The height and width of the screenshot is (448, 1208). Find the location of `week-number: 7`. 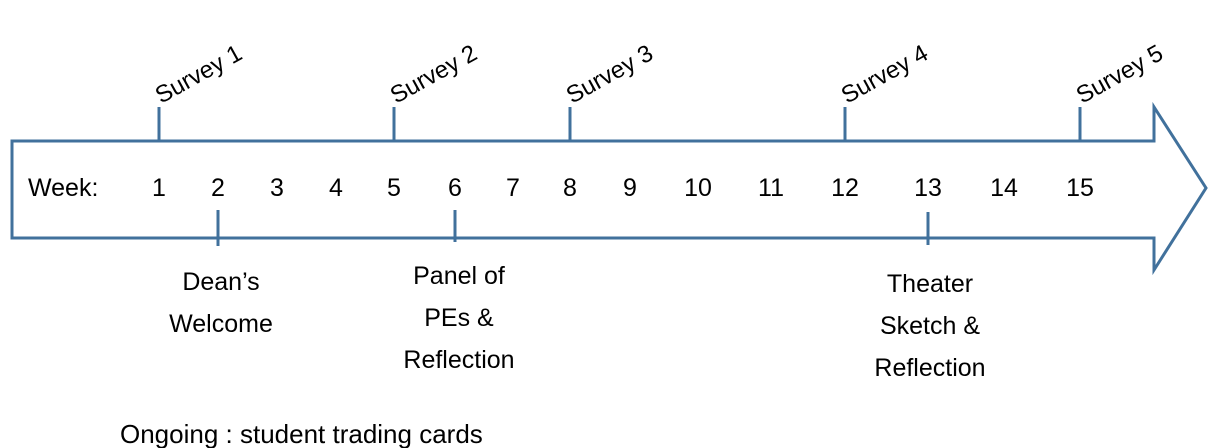

week-number: 7 is located at coordinates (513, 188).